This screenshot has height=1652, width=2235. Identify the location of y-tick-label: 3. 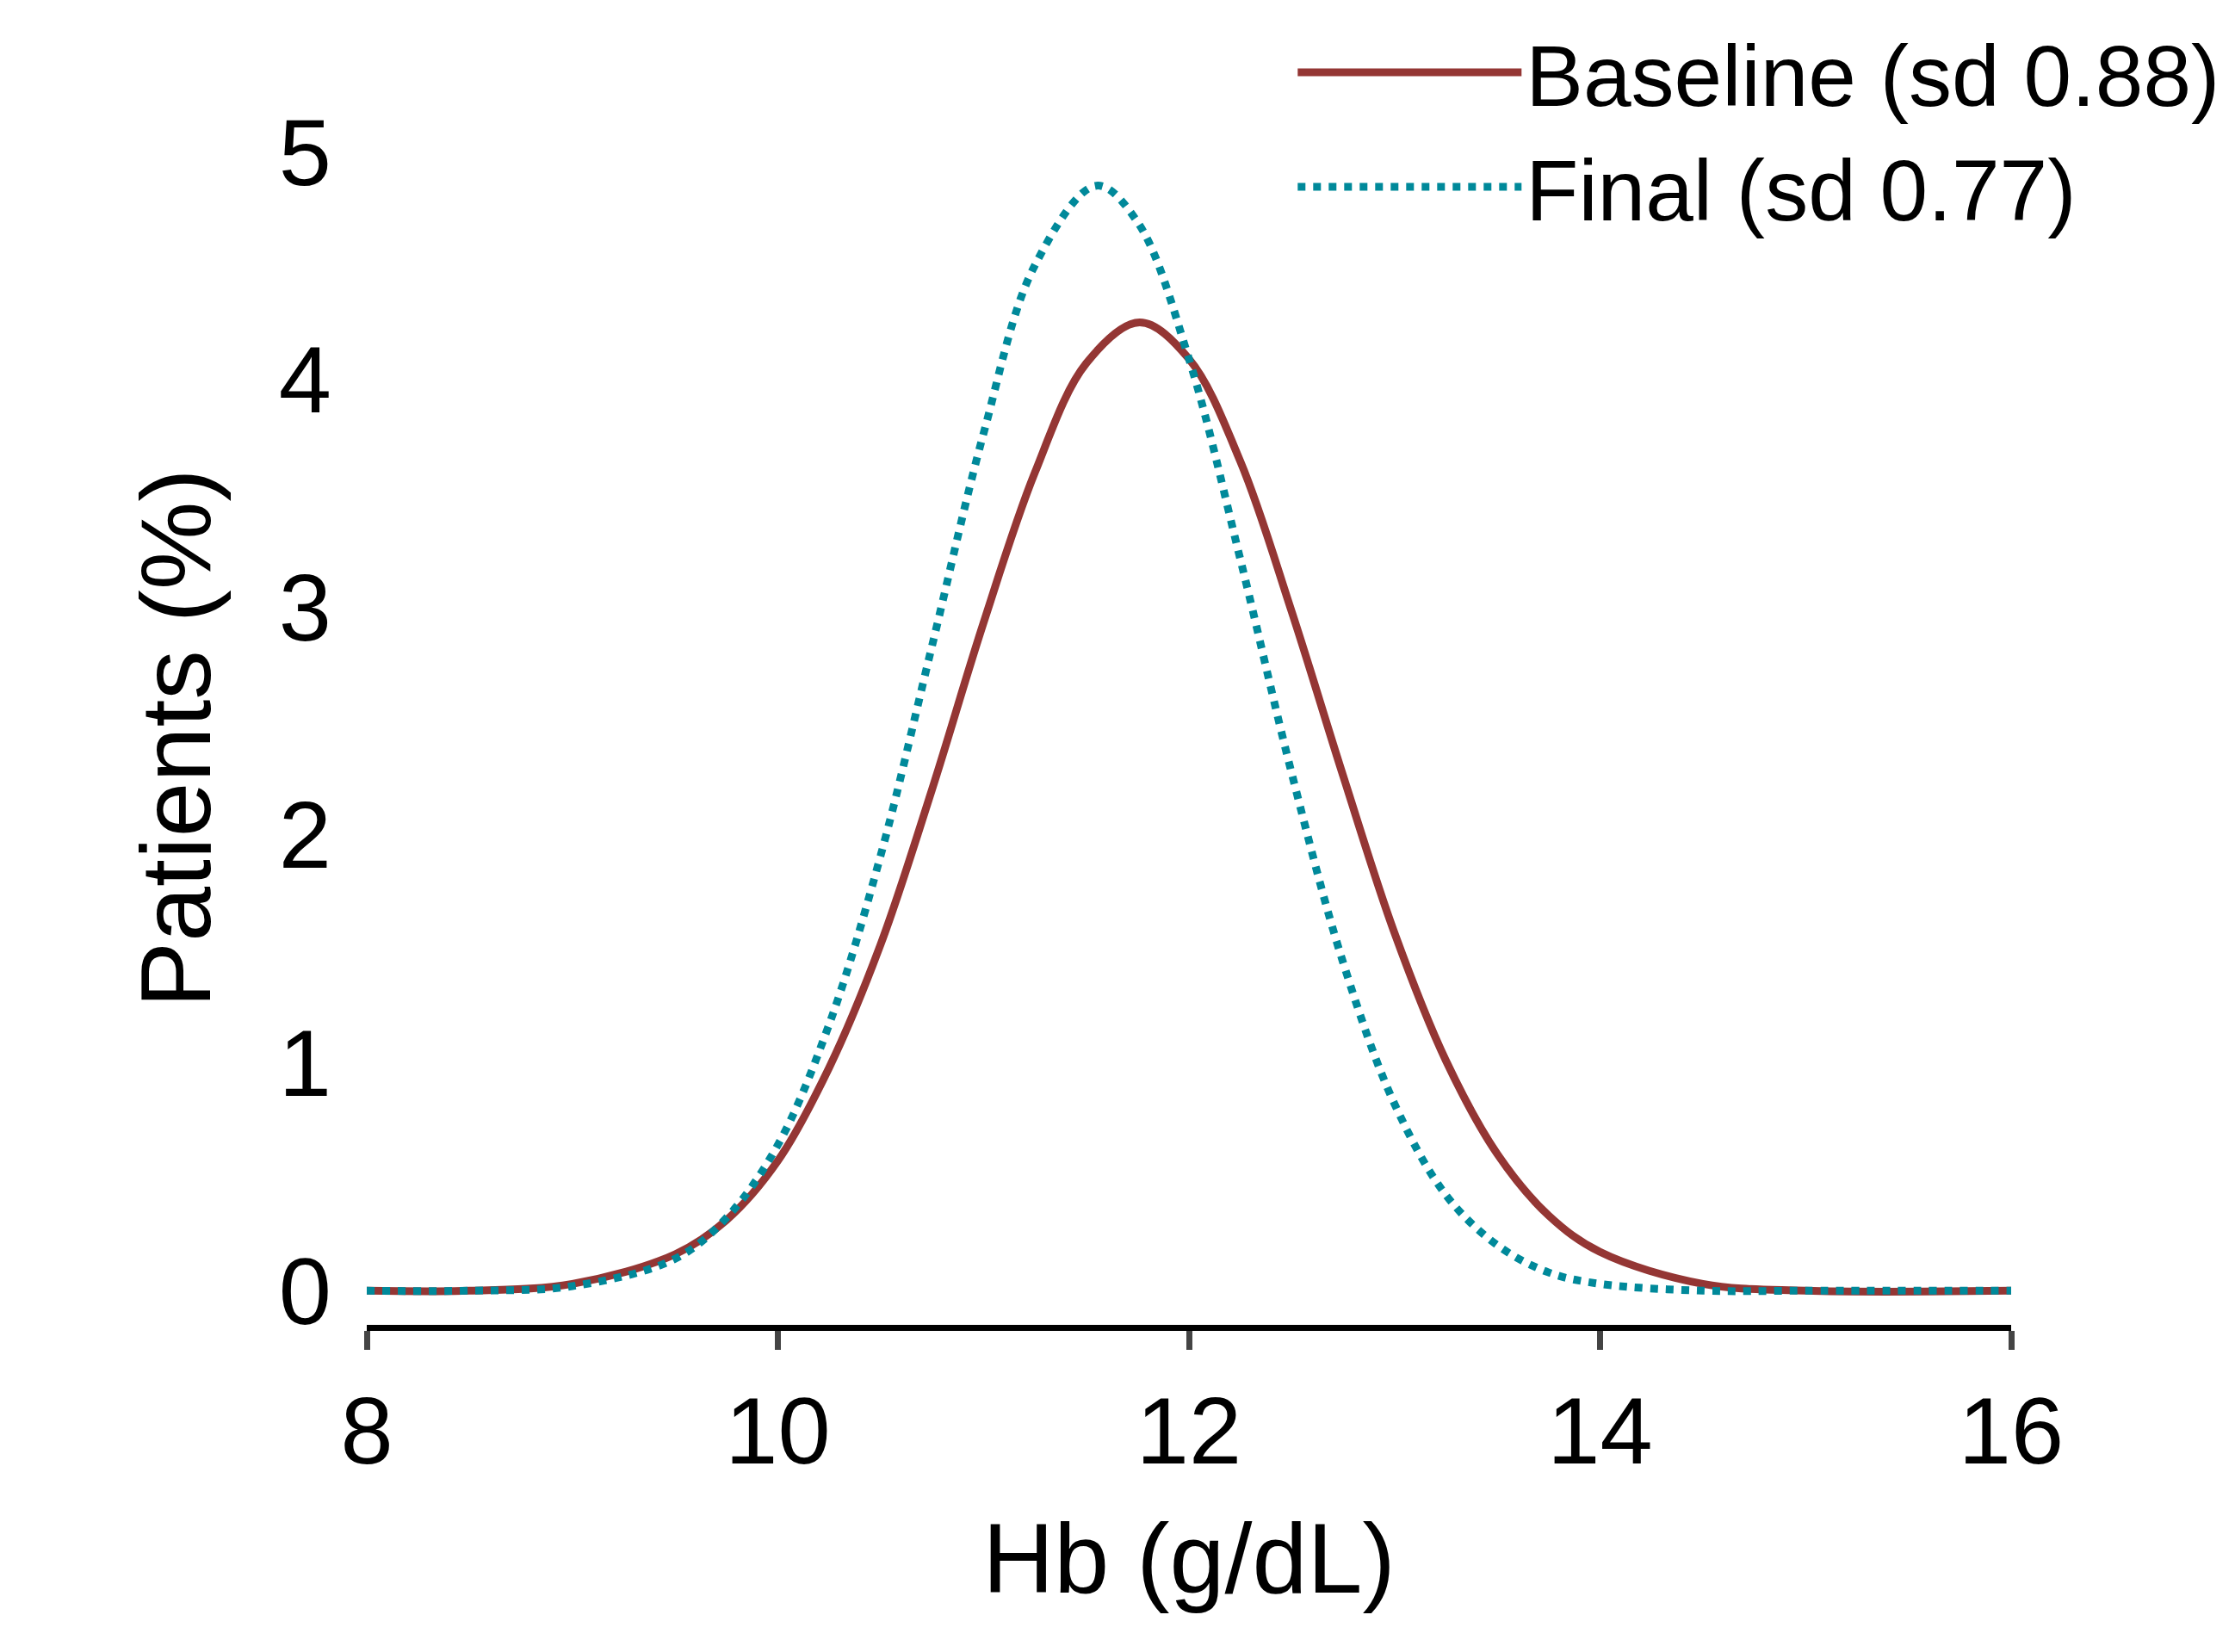
(304, 607).